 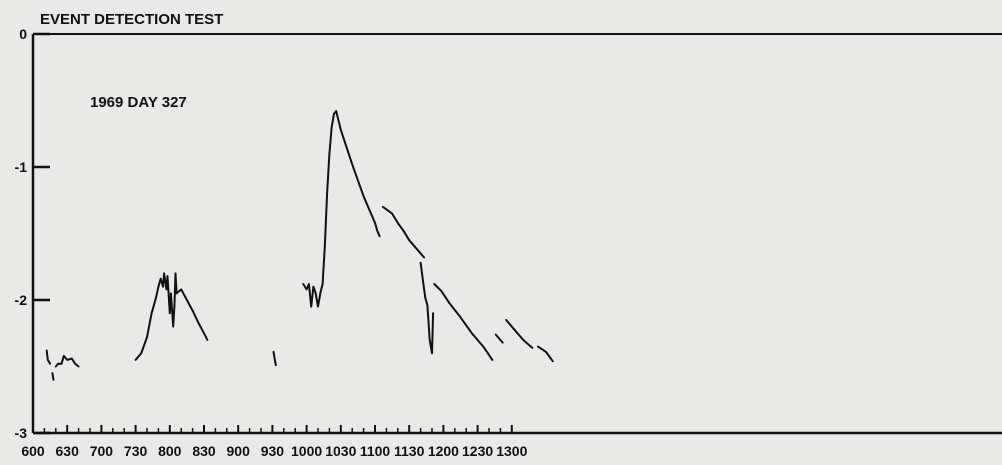 What do you see at coordinates (375, 451) in the screenshot?
I see `x-tick-label: 1100` at bounding box center [375, 451].